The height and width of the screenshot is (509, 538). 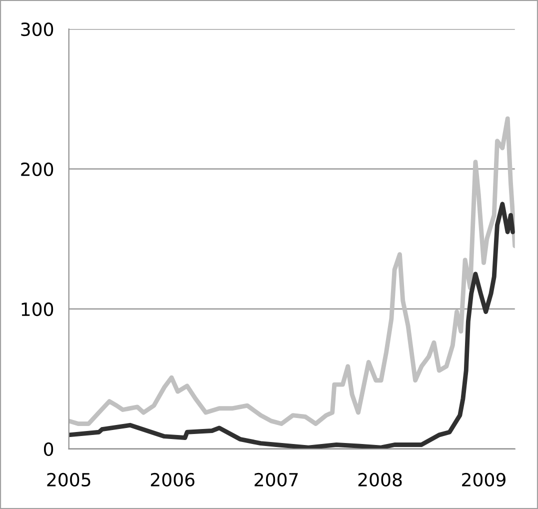 I want to click on x-tick-label: 2005, so click(x=68, y=479).